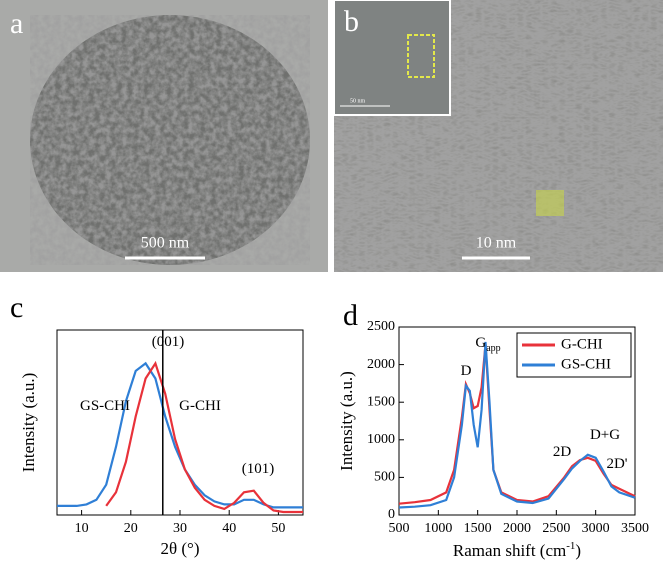 The height and width of the screenshot is (570, 663). I want to click on x-tick-label: 20, so click(131, 528).